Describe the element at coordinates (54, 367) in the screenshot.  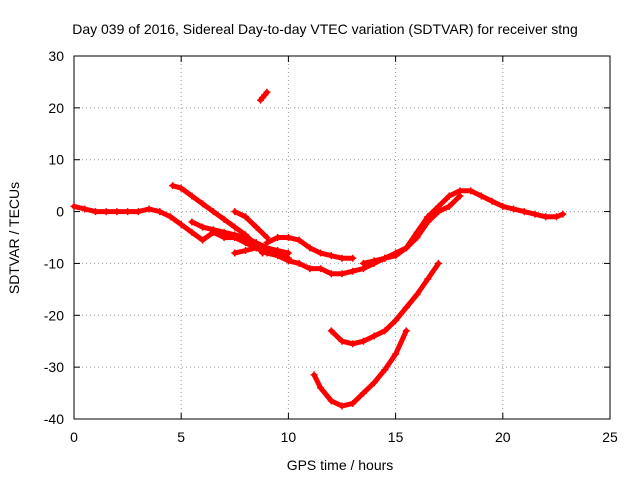
I see `y-tick-label: -30` at that location.